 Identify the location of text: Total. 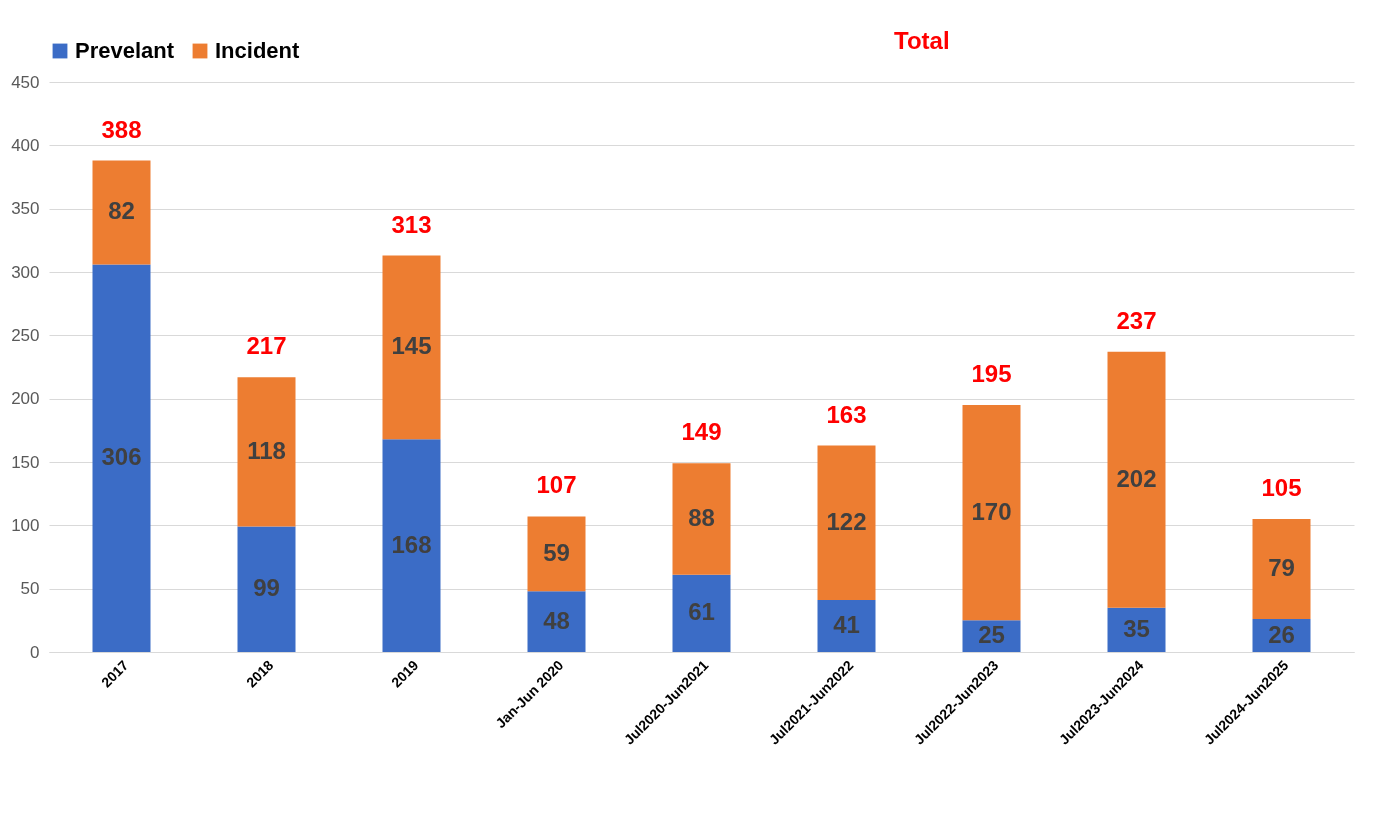
(922, 40).